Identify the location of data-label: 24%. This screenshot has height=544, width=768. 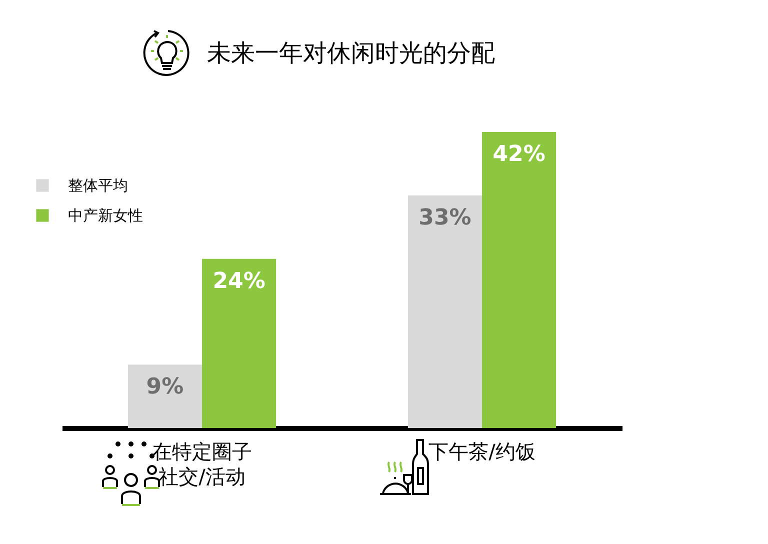
(239, 281).